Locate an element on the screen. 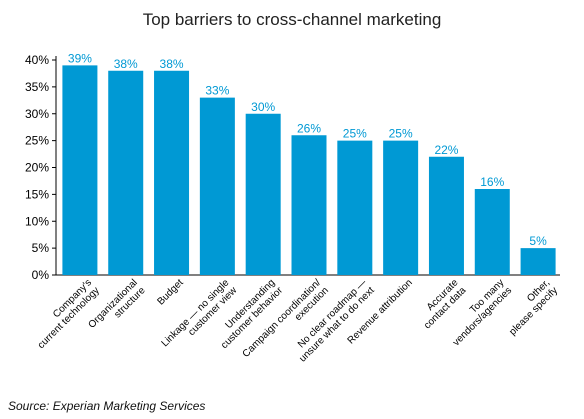  y-tick-label: 20% is located at coordinates (37, 168).